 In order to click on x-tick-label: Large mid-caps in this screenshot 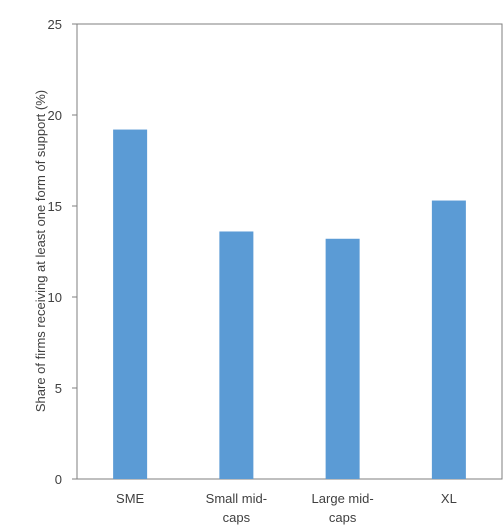, I will do `click(343, 508)`.